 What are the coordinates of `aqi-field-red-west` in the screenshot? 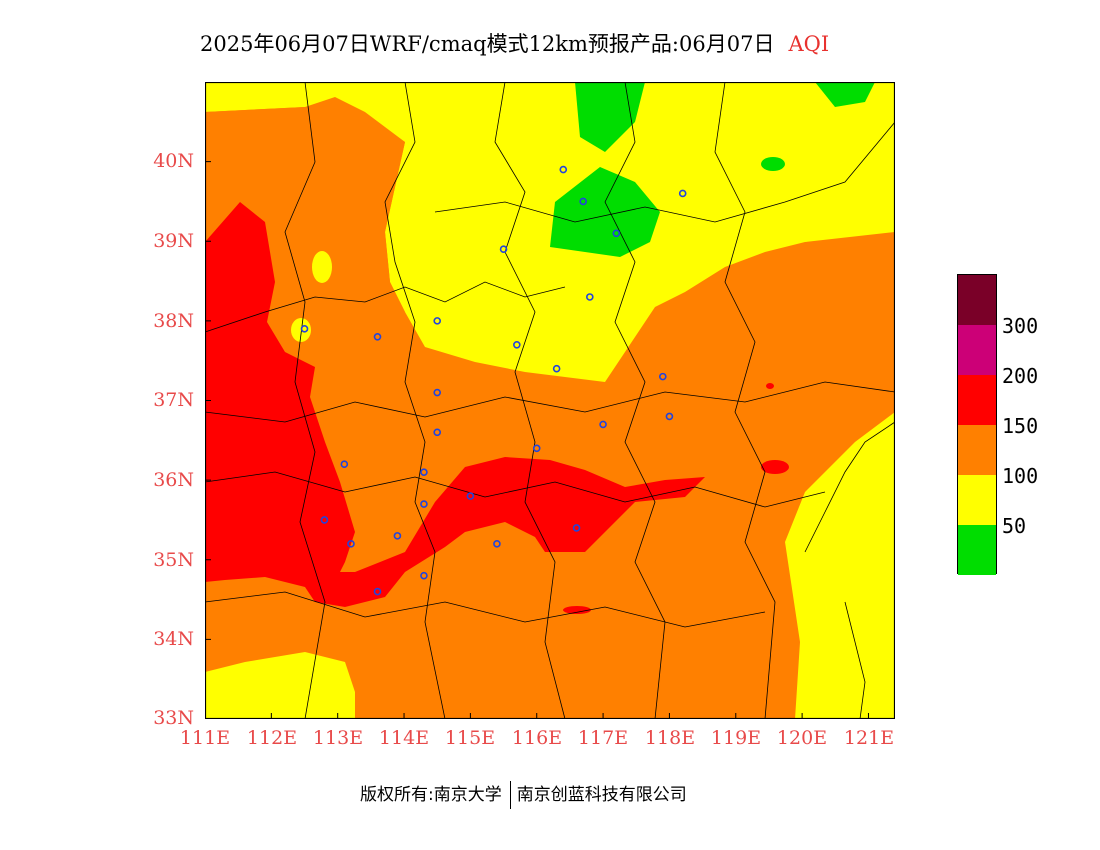 It's located at (280, 394).